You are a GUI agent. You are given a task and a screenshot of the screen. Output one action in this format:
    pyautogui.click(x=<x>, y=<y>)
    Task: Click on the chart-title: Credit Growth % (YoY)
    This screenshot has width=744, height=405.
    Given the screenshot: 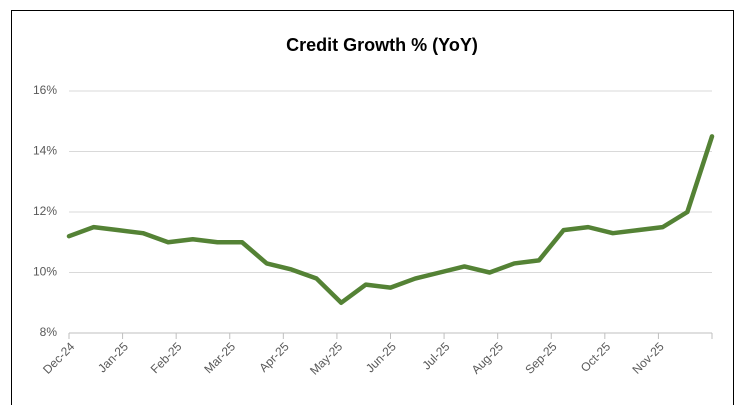 What is the action you would take?
    pyautogui.click(x=382, y=45)
    